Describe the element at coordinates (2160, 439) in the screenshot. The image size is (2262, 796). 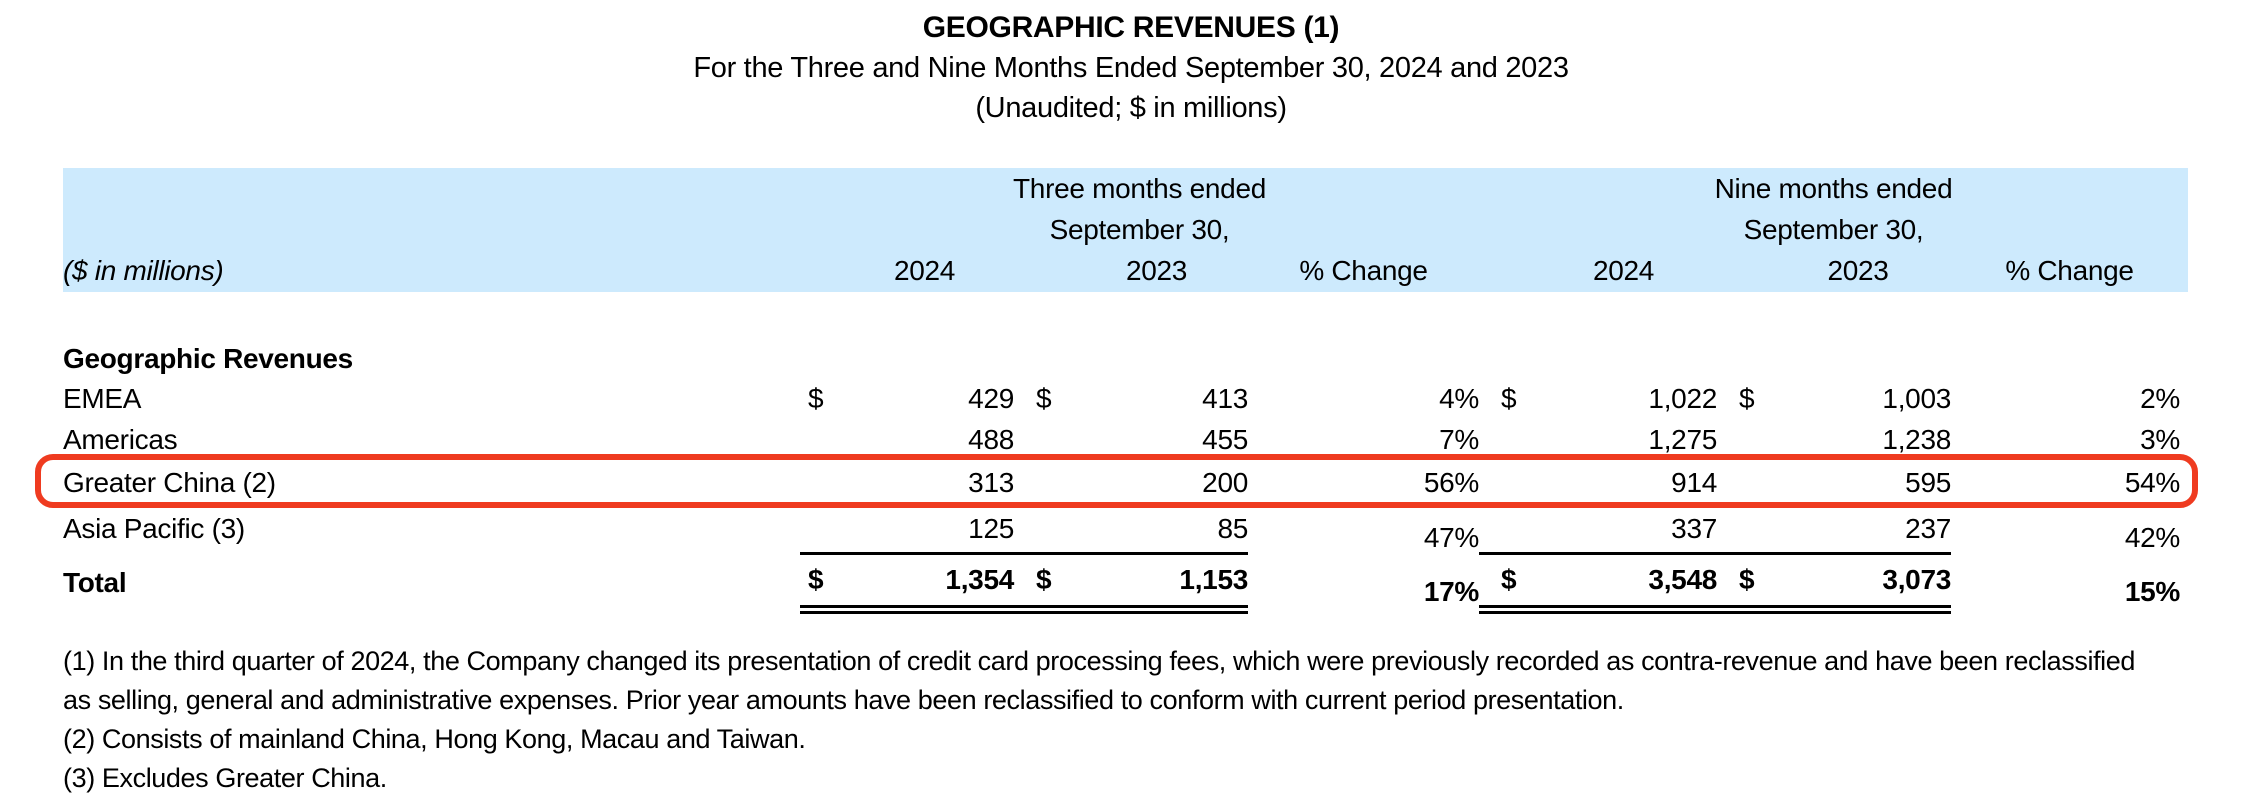
I see `row-americas-9mo-pct: 3%` at that location.